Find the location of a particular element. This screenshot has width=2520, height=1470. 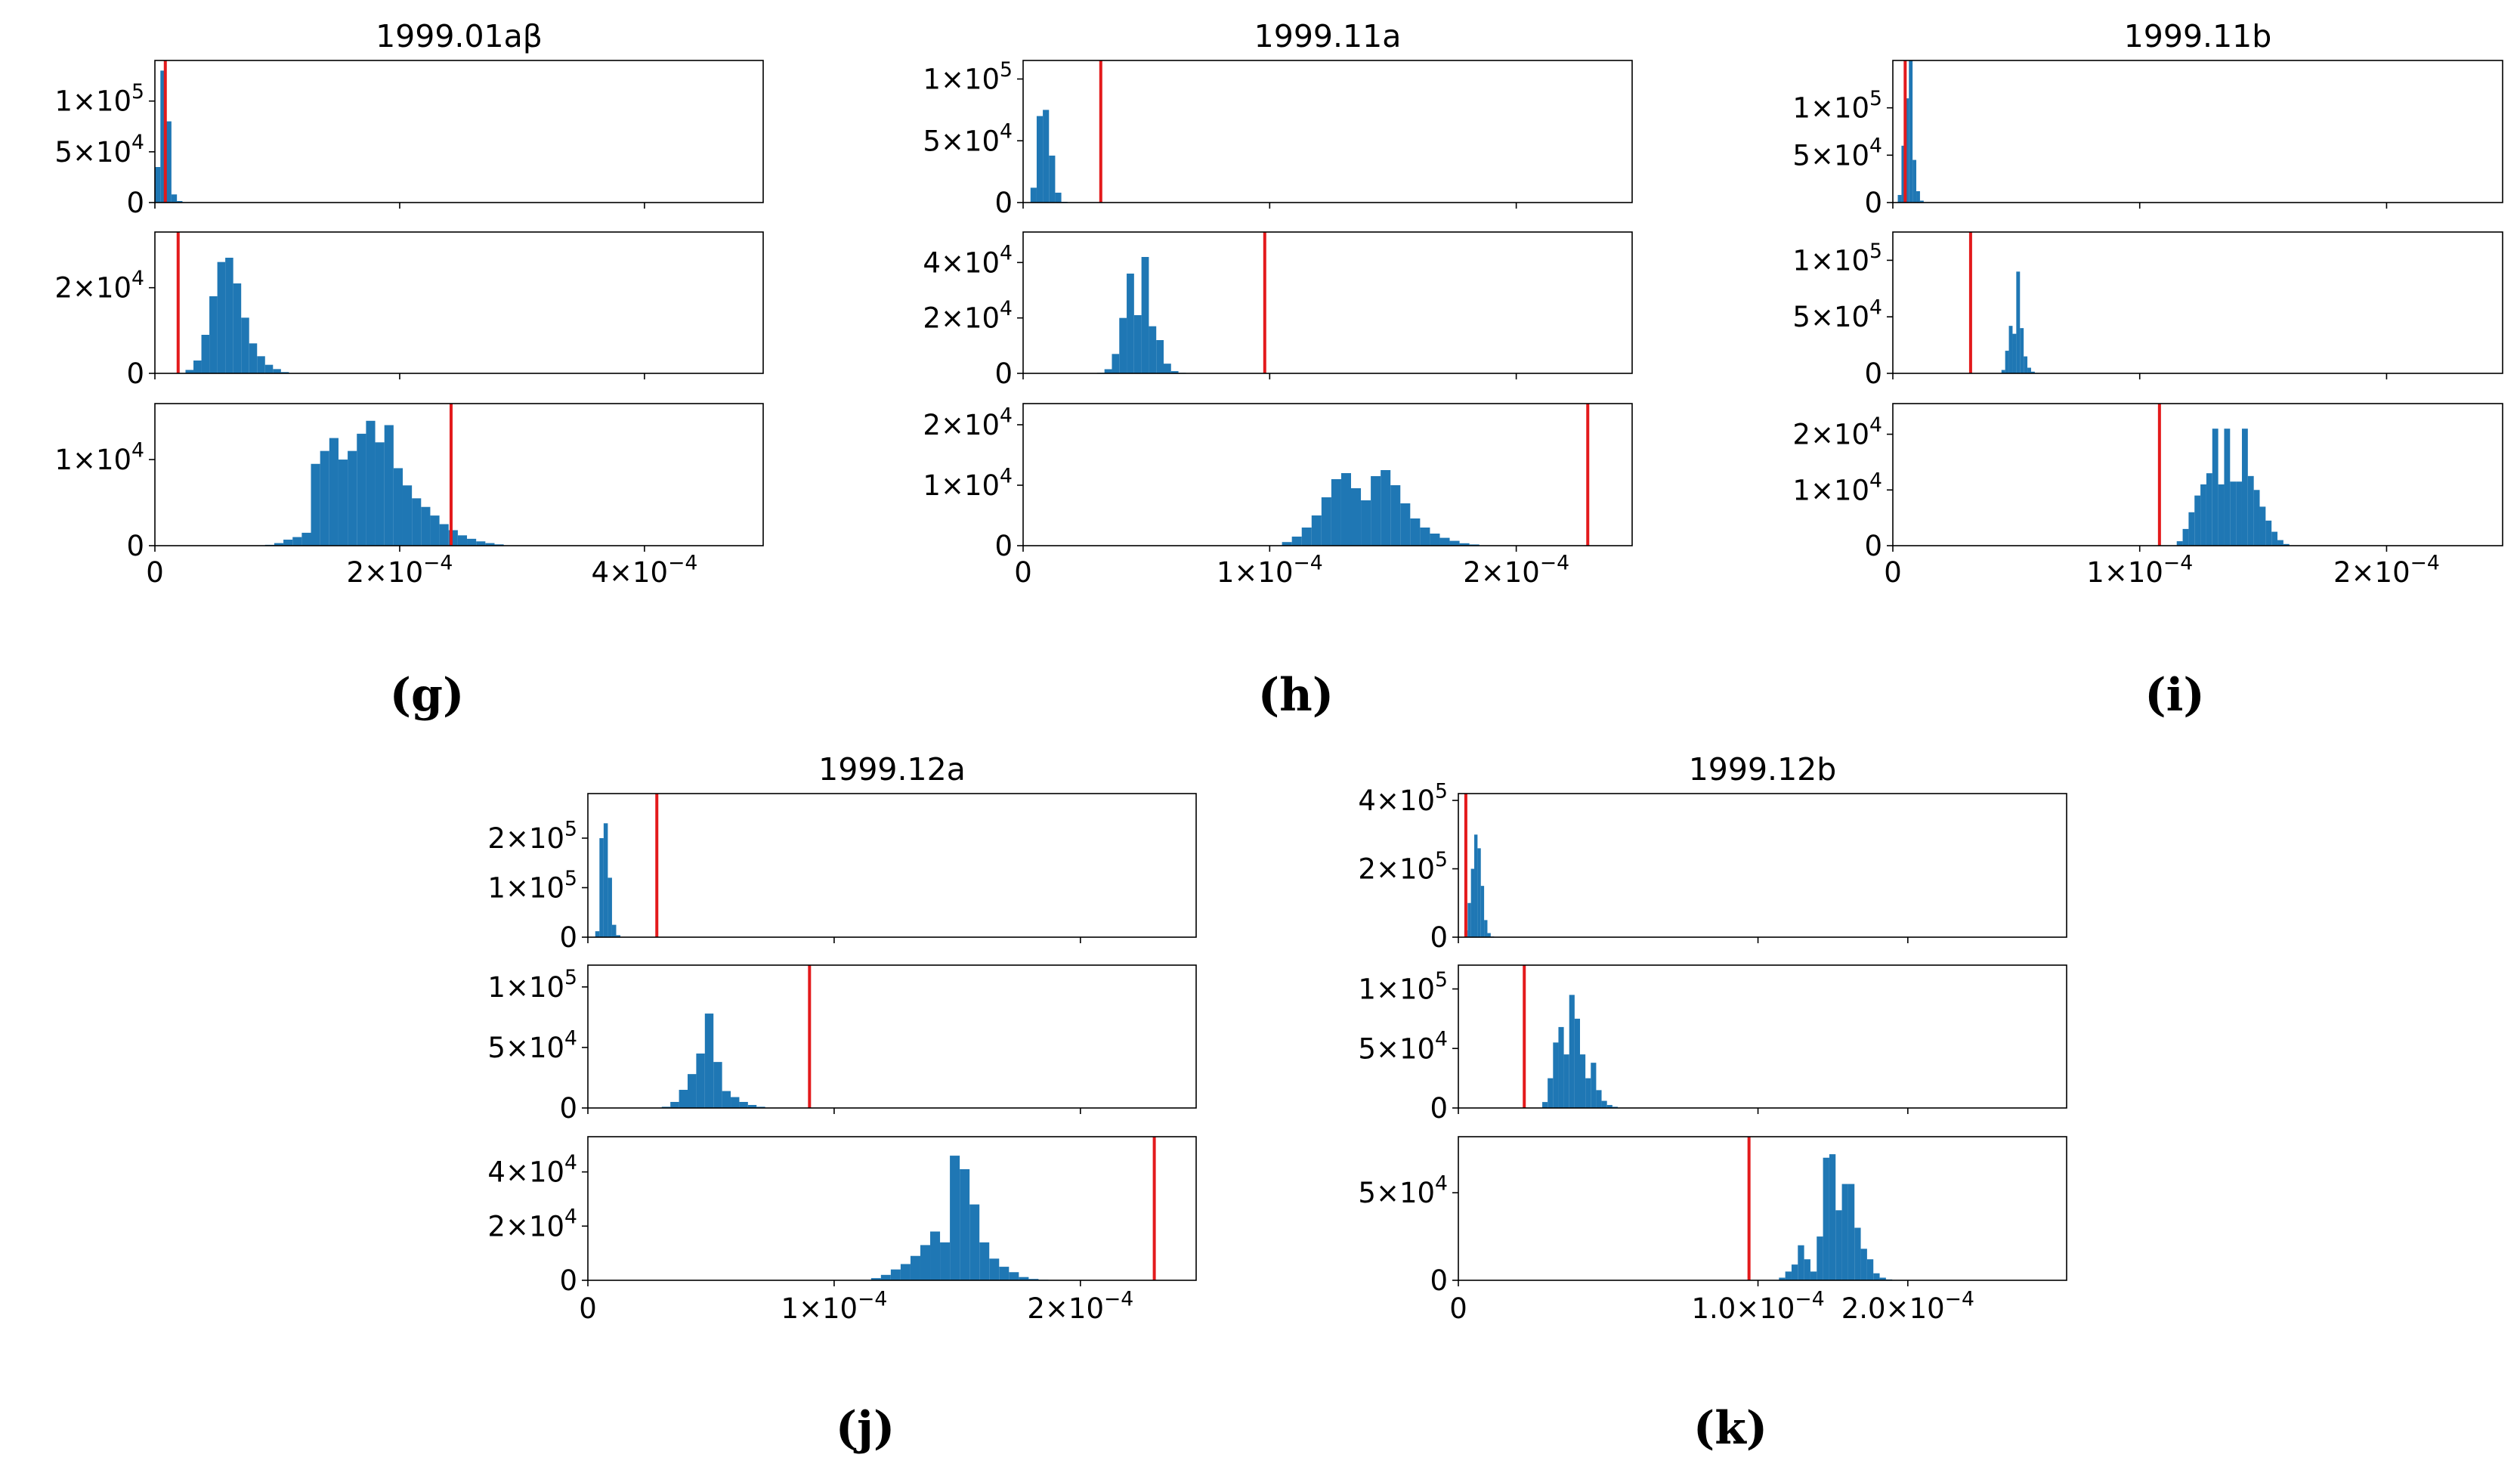

x-tick-label: 1.0×10⁻⁴ is located at coordinates (1757, 1306).